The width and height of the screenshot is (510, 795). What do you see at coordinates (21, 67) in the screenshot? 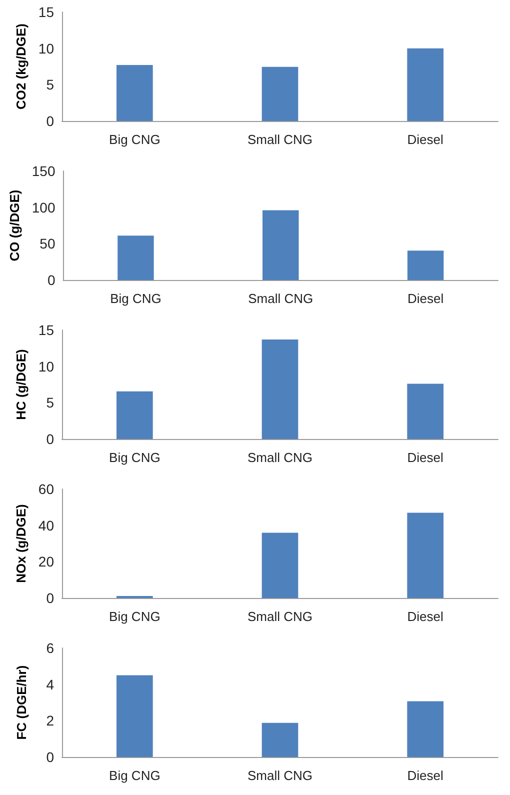
I see `y-axis-title: CO2 (kg/DGE)` at bounding box center [21, 67].